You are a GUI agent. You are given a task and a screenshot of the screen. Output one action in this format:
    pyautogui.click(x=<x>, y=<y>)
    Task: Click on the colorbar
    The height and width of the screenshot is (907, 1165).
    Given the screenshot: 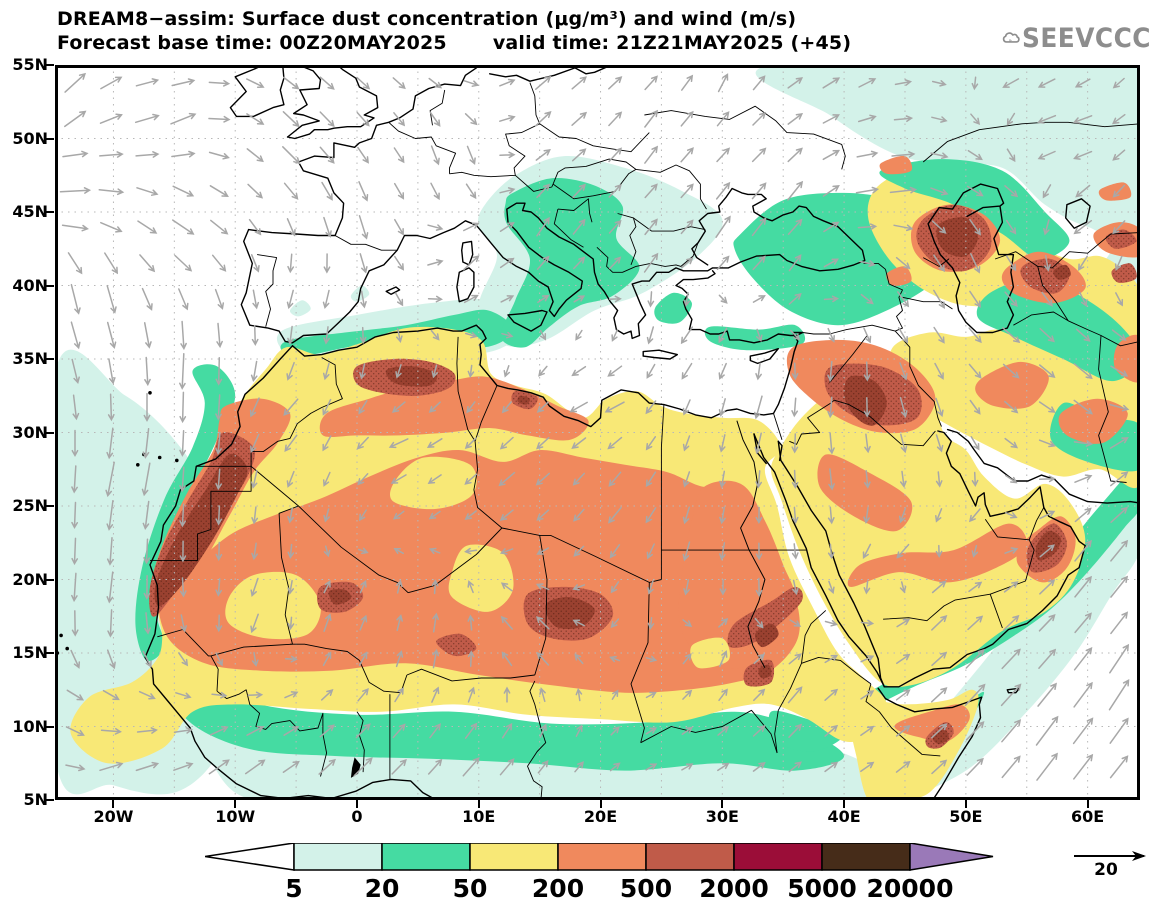 What is the action you would take?
    pyautogui.click(x=599, y=857)
    